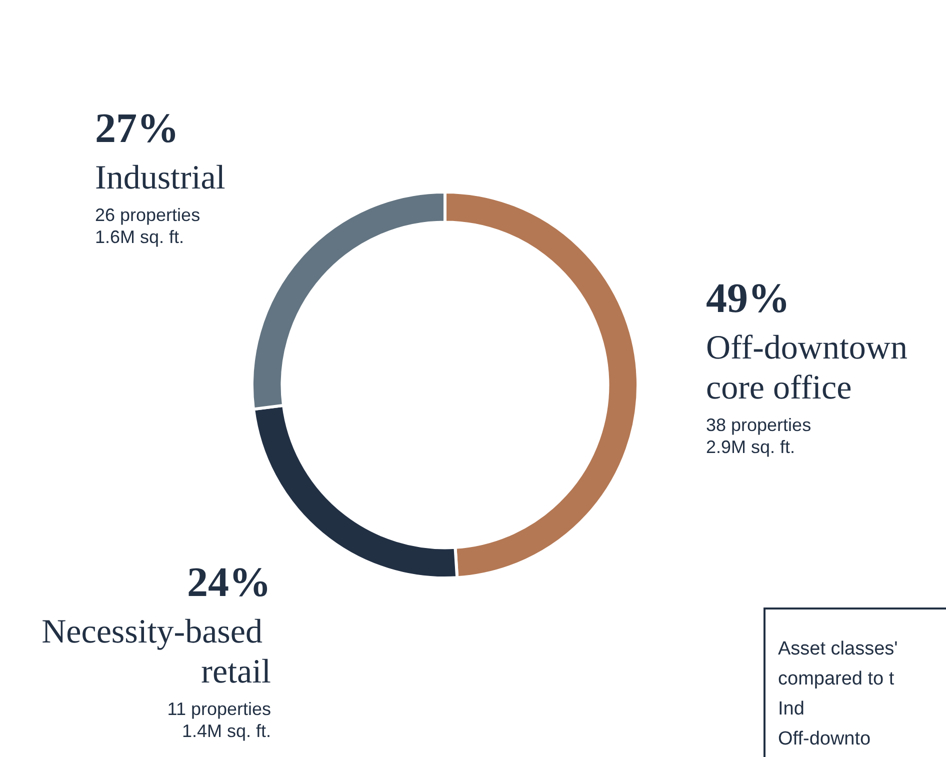  What do you see at coordinates (160, 178) in the screenshot?
I see `slice-label: Industrial` at bounding box center [160, 178].